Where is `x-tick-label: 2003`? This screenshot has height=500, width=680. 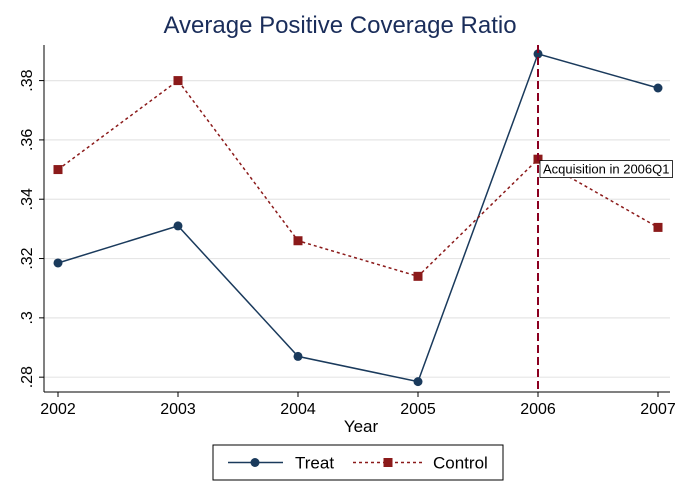 x-tick-label: 2003 is located at coordinates (178, 409).